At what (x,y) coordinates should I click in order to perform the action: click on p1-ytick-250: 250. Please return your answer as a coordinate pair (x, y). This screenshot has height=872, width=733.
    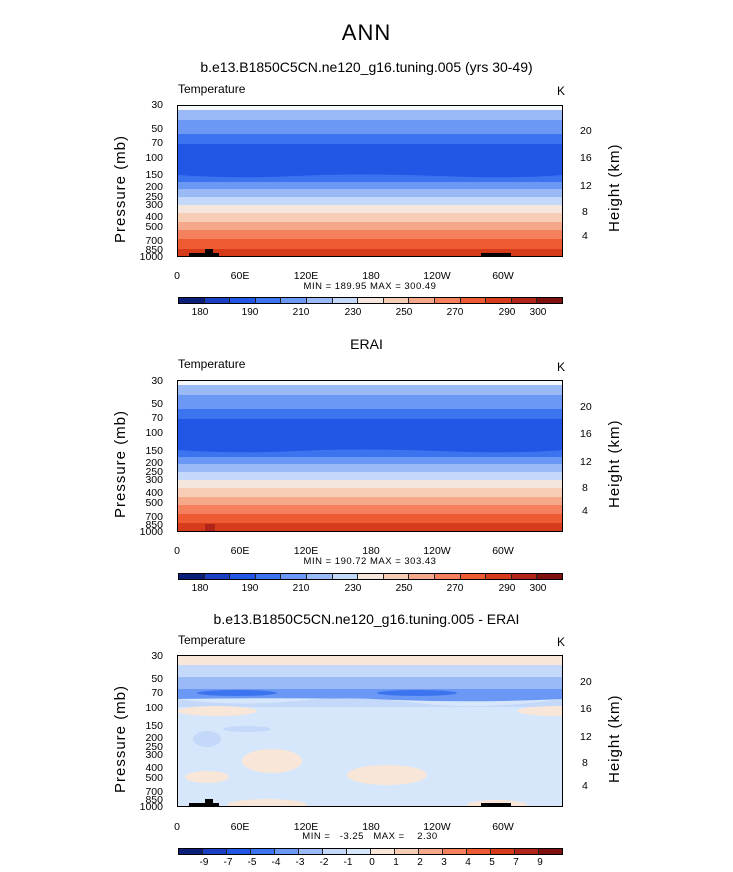
    Looking at the image, I should click on (154, 197).